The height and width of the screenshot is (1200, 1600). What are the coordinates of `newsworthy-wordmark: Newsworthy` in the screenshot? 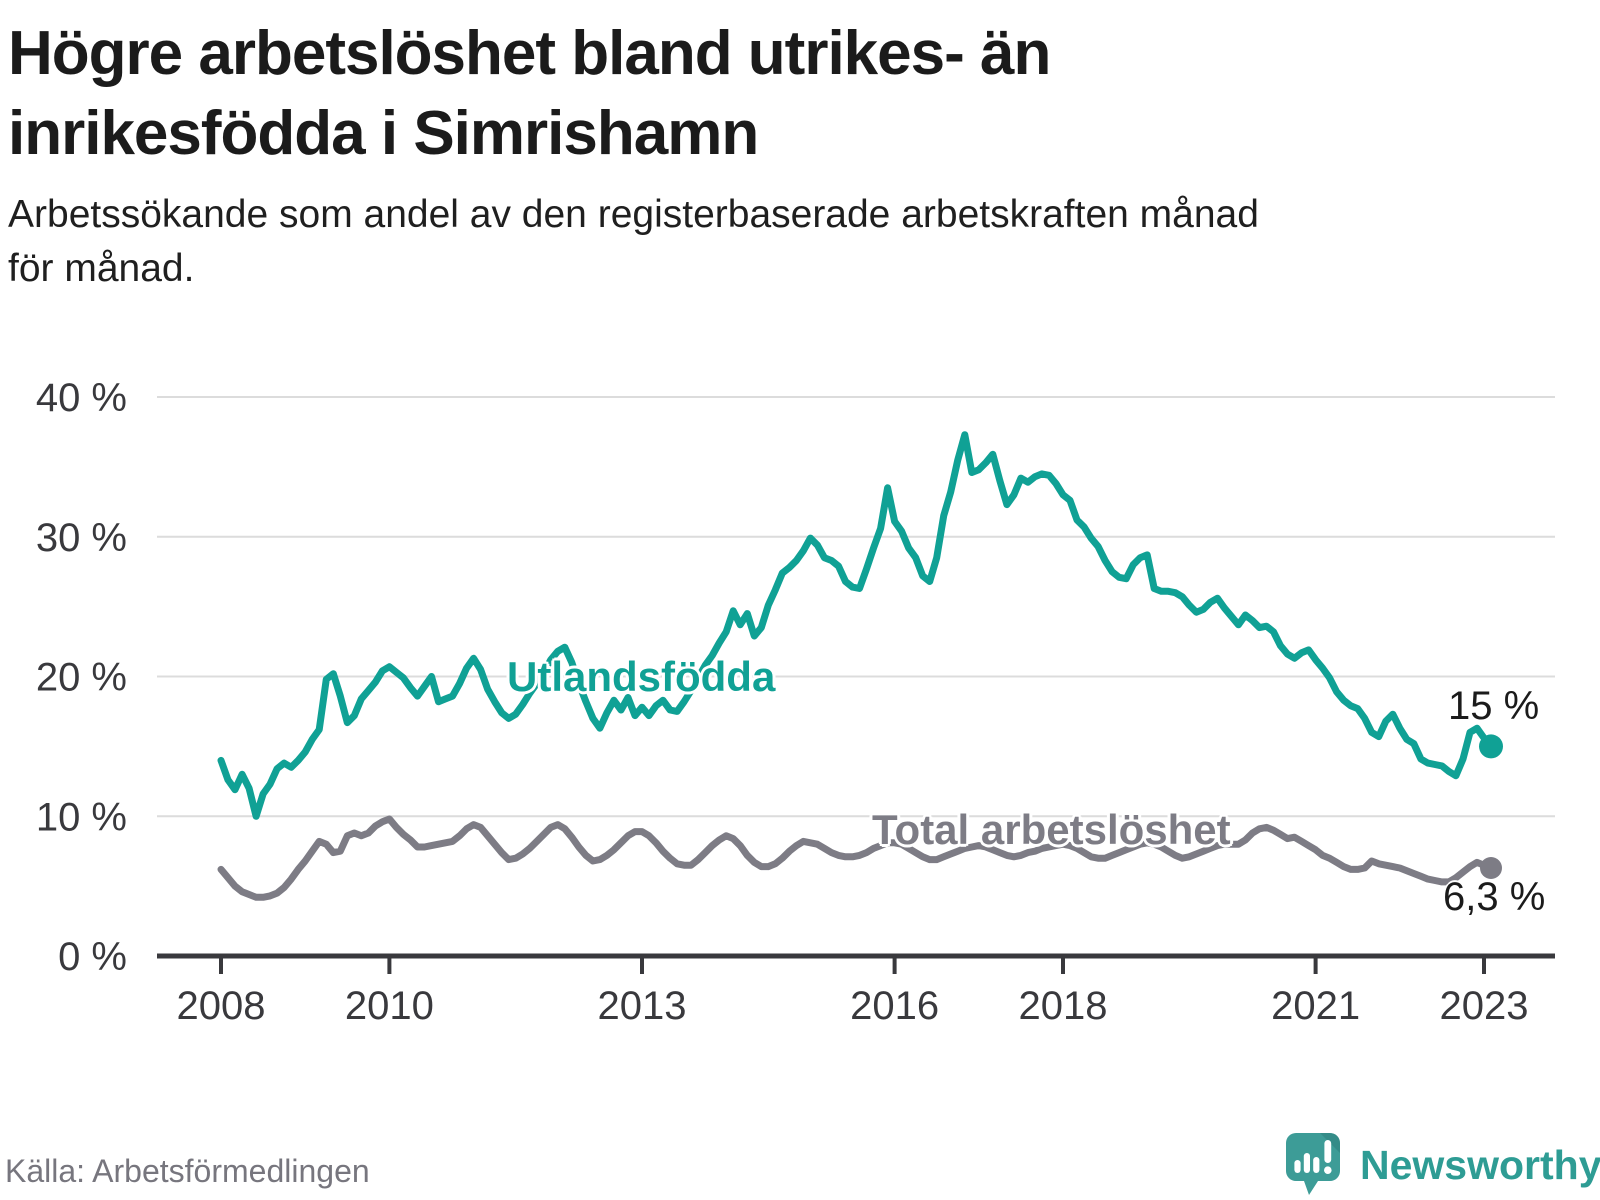 It's located at (1480, 1164).